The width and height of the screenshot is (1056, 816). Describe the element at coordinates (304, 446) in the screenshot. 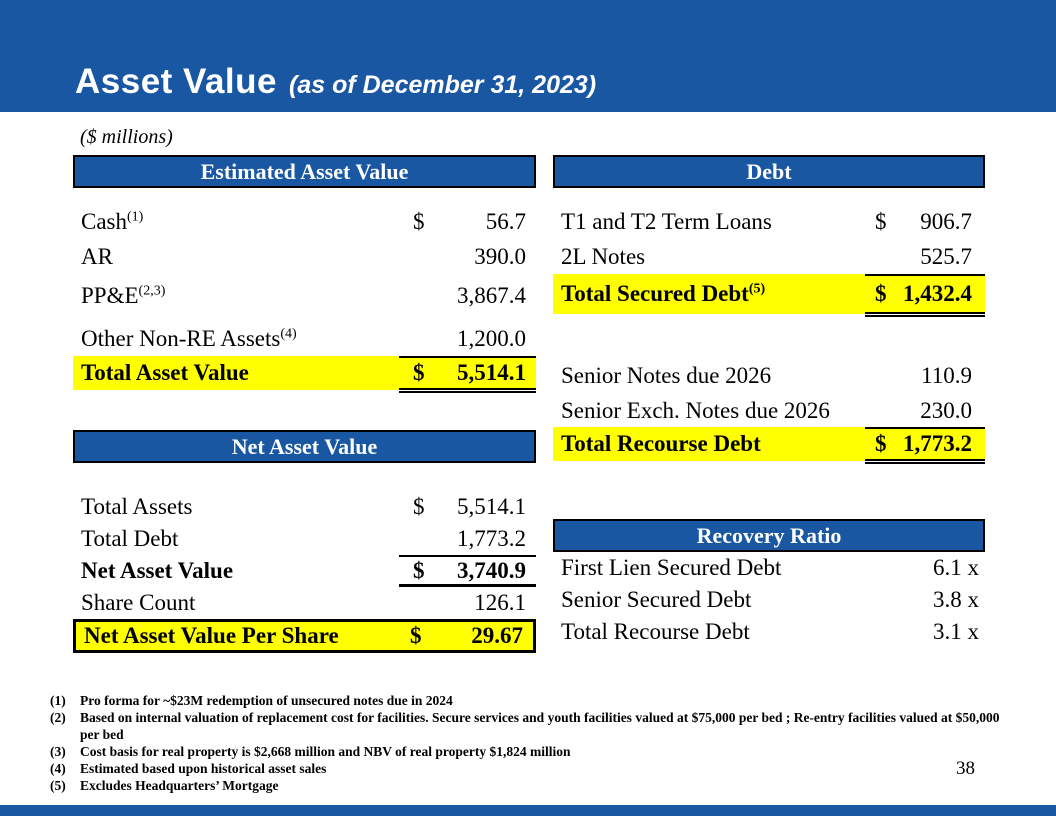

I see `net-asset-value-header: Net Asset Value` at that location.